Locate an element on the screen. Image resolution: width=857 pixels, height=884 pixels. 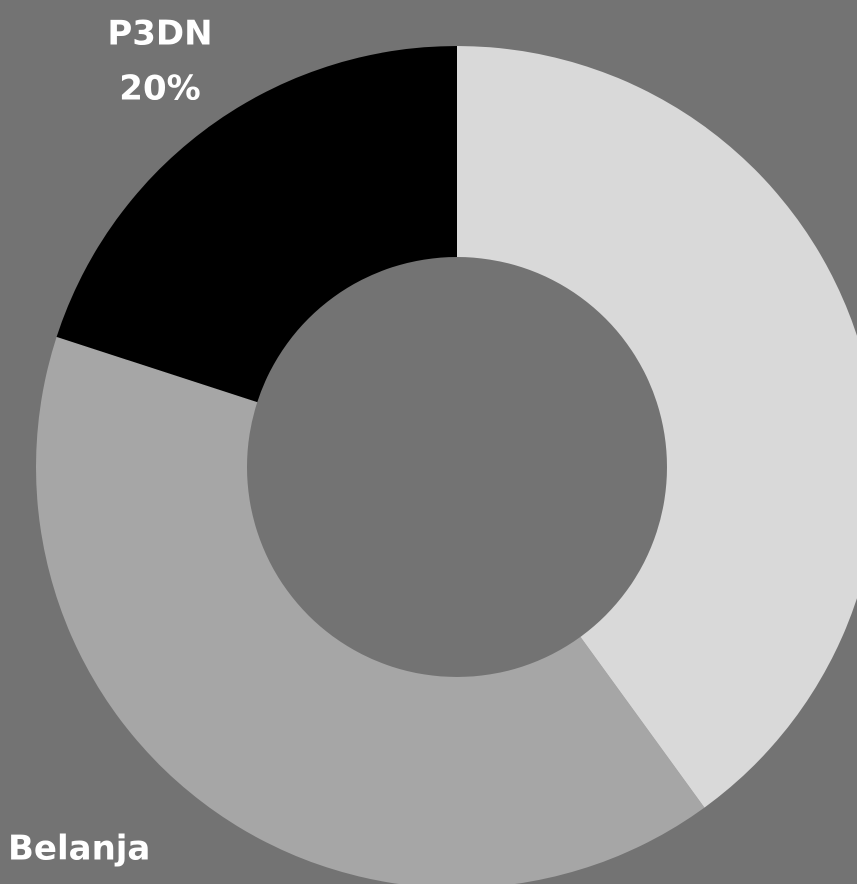
slice-label: P3DN is located at coordinates (159, 34).